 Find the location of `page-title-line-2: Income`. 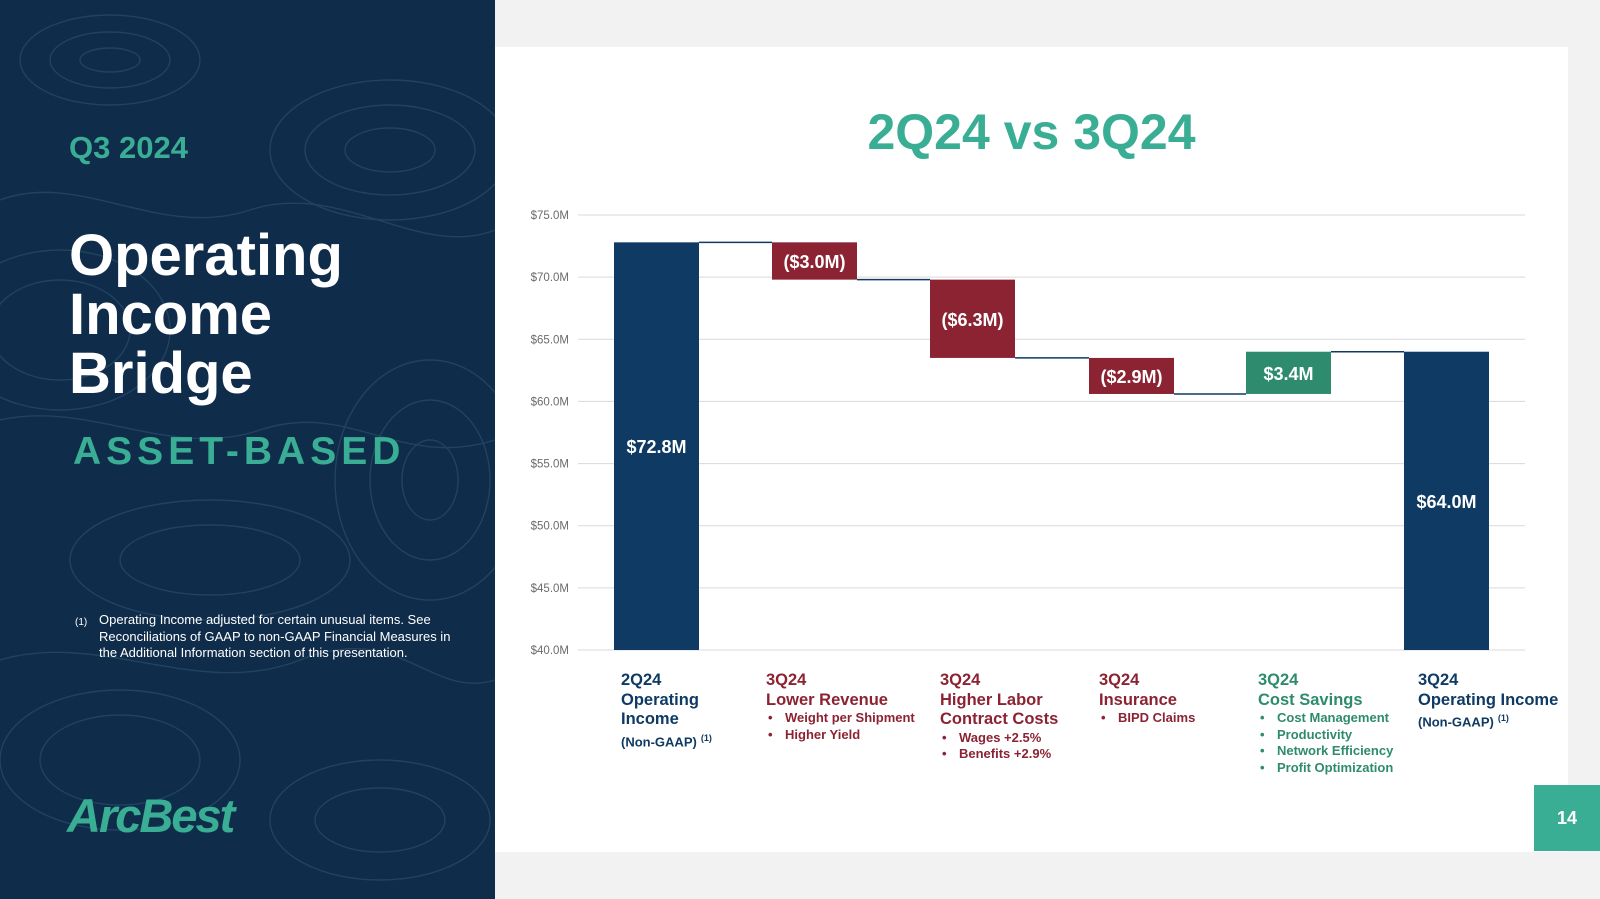

page-title-line-2: Income is located at coordinates (171, 314).